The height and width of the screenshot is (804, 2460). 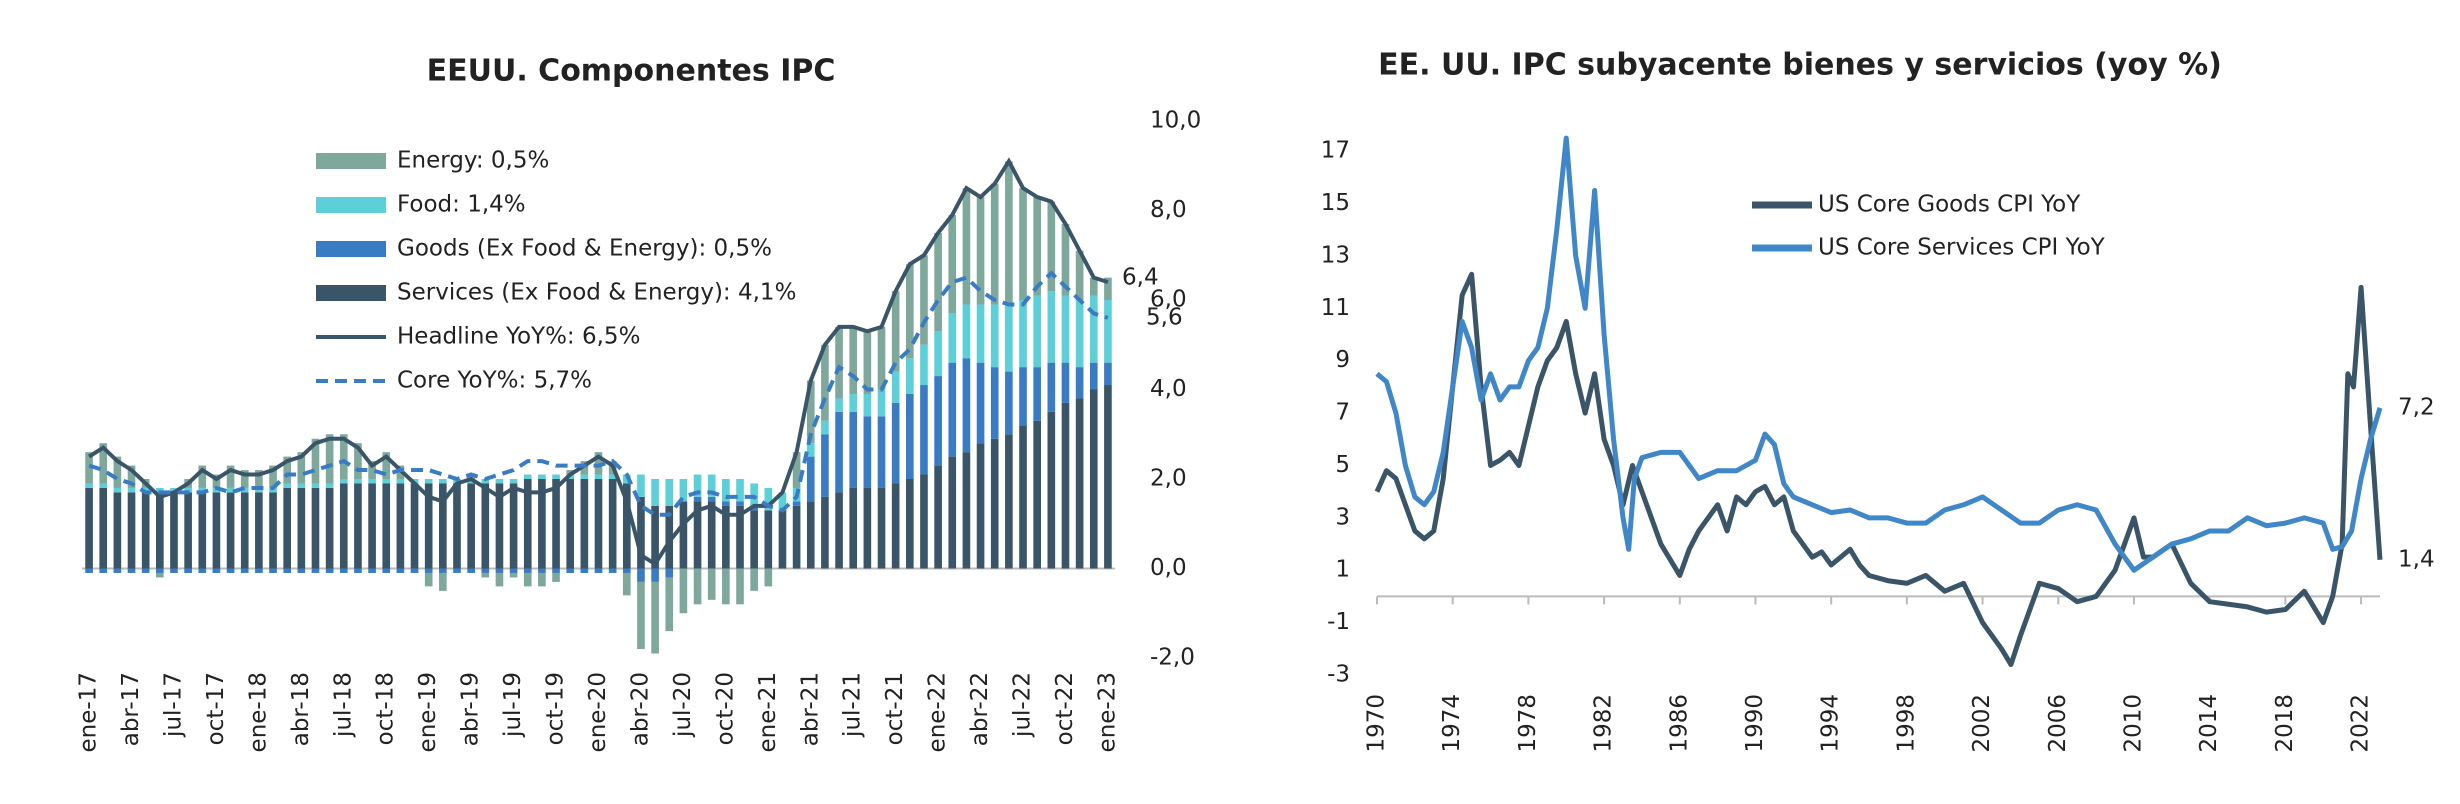 What do you see at coordinates (1338, 622) in the screenshot?
I see `y-tick-label: -1` at bounding box center [1338, 622].